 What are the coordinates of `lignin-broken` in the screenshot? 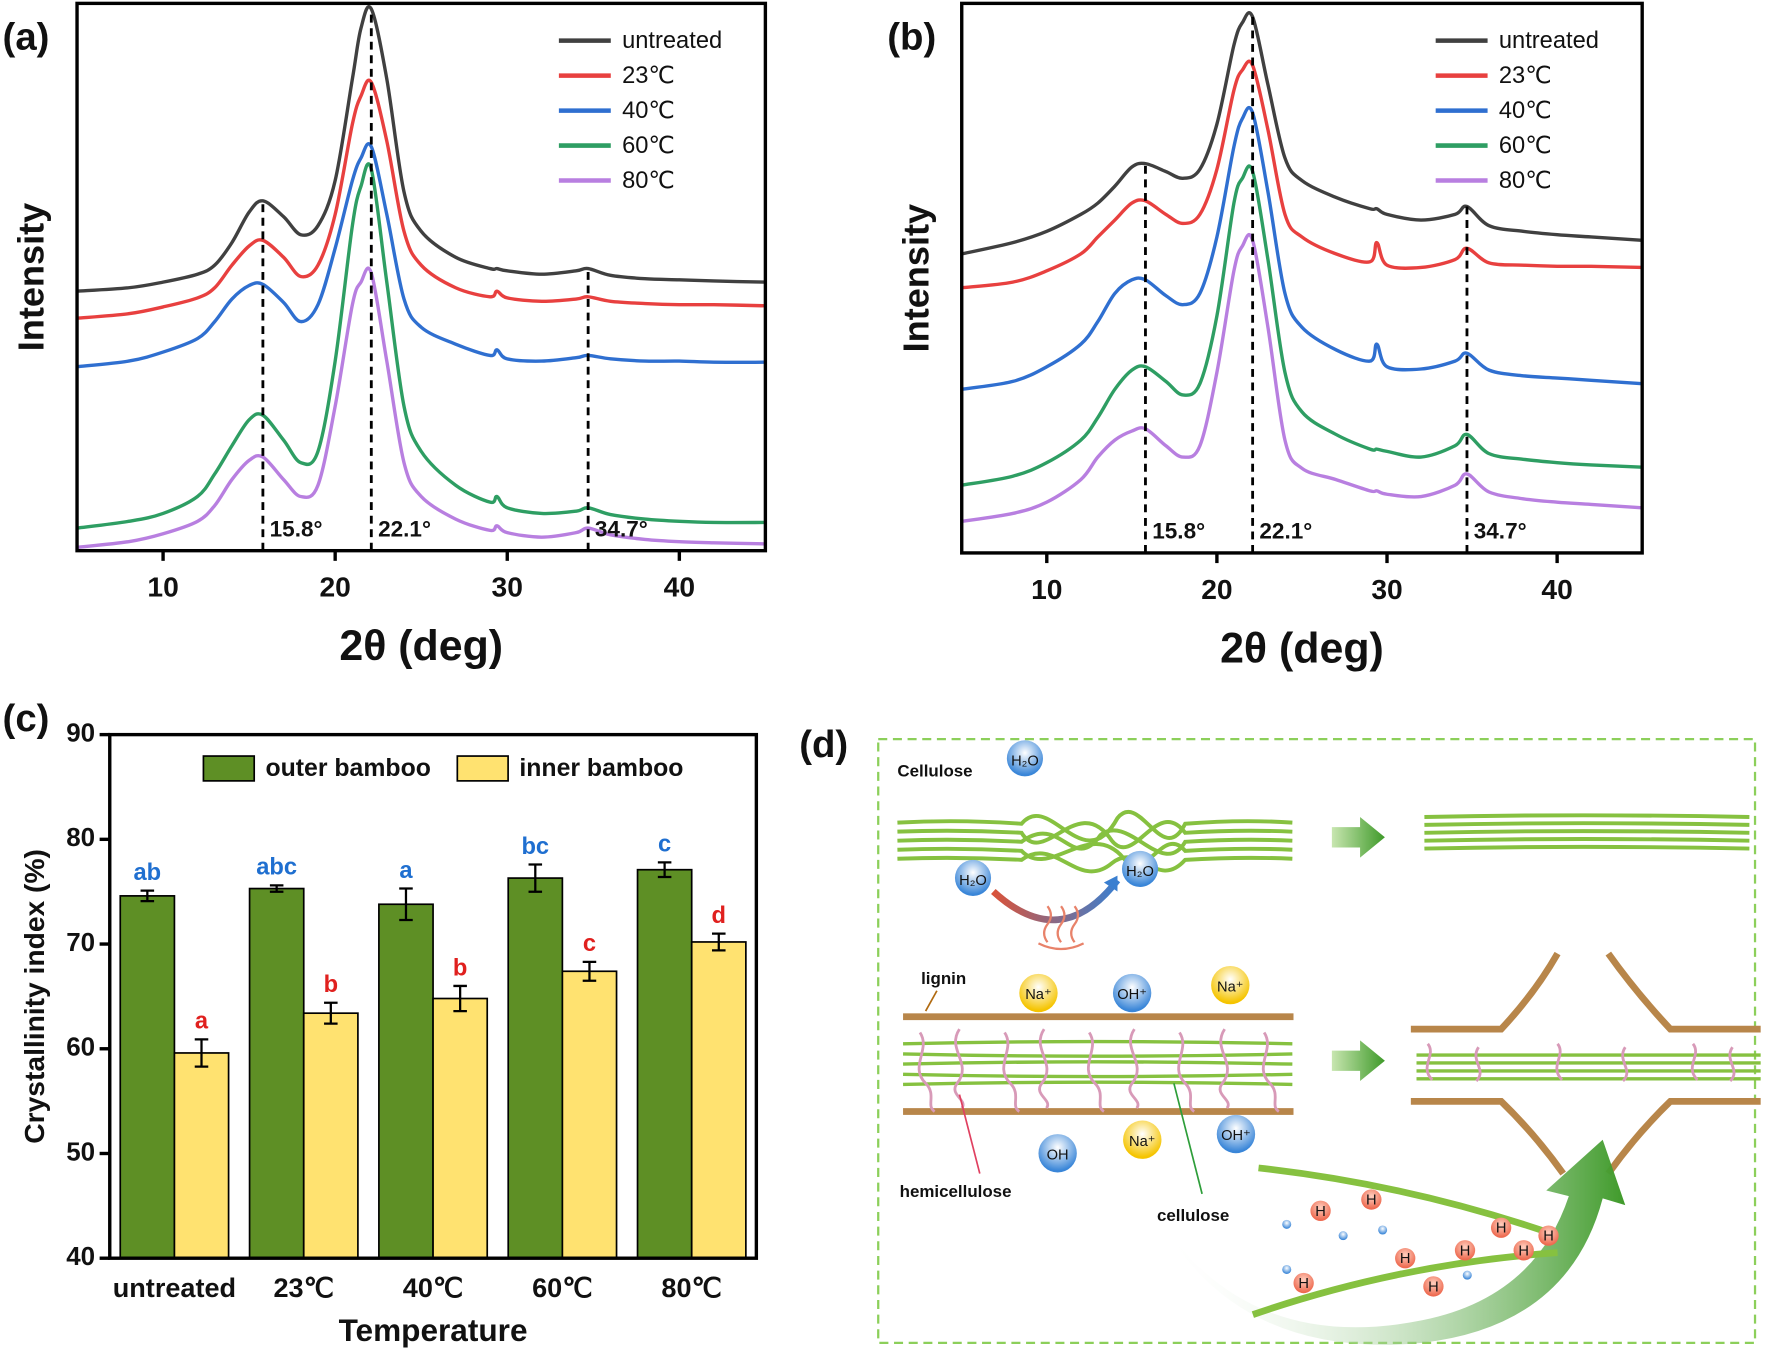 It's located at (1585, 1063).